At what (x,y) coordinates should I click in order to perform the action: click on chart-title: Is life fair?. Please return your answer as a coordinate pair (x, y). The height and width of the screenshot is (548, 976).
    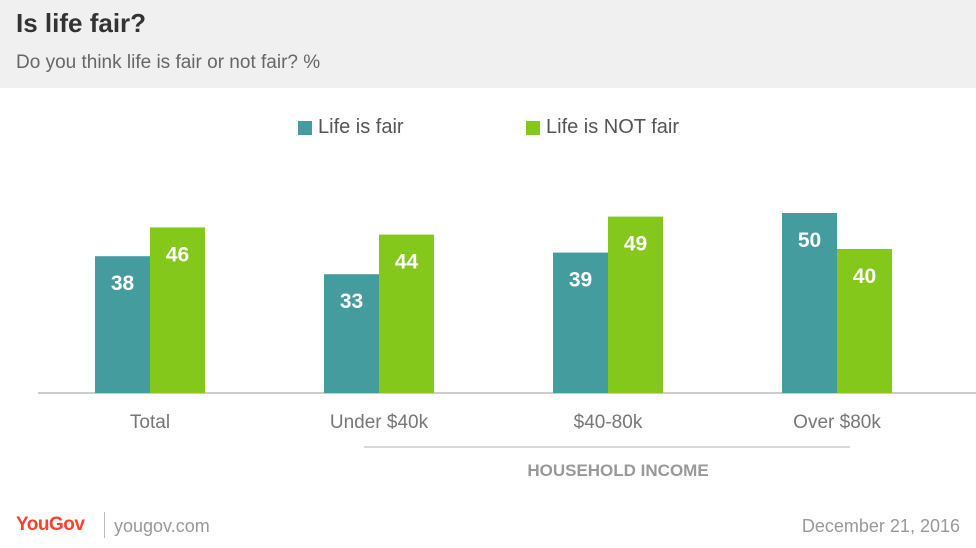
    Looking at the image, I should click on (81, 23).